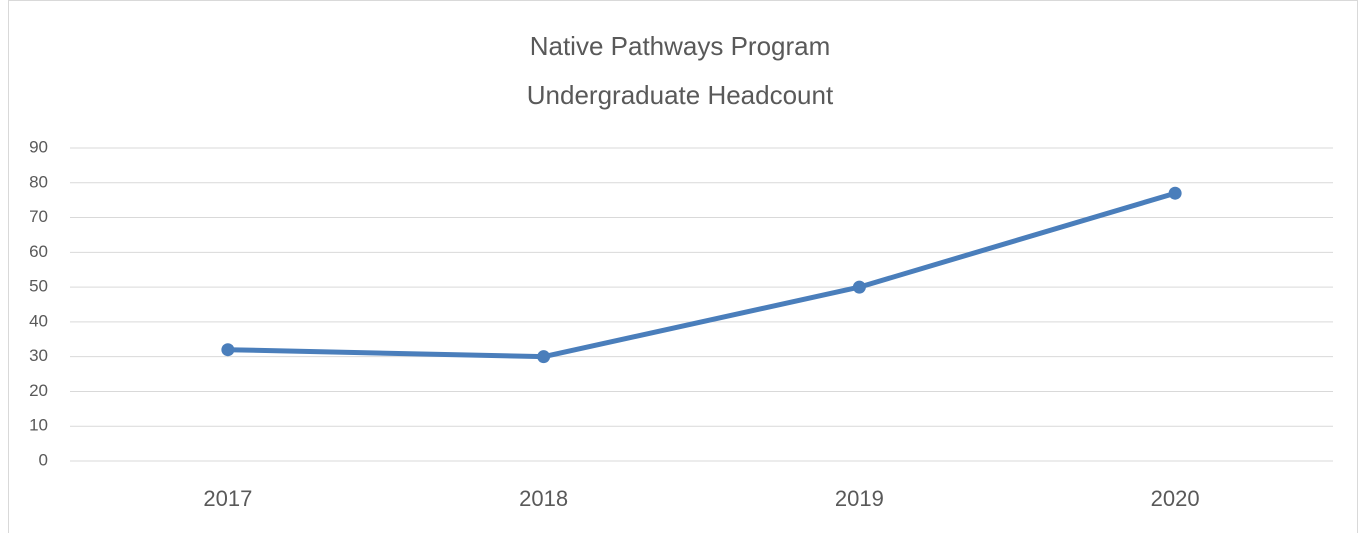  Describe the element at coordinates (543, 498) in the screenshot. I see `x-tick-label: 2018` at that location.